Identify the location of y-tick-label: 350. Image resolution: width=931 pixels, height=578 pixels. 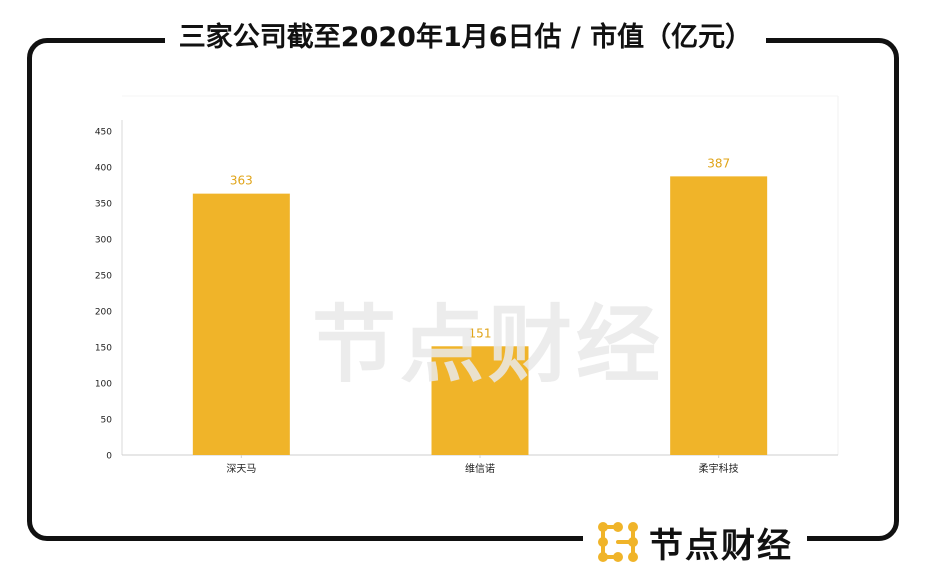
(103, 205).